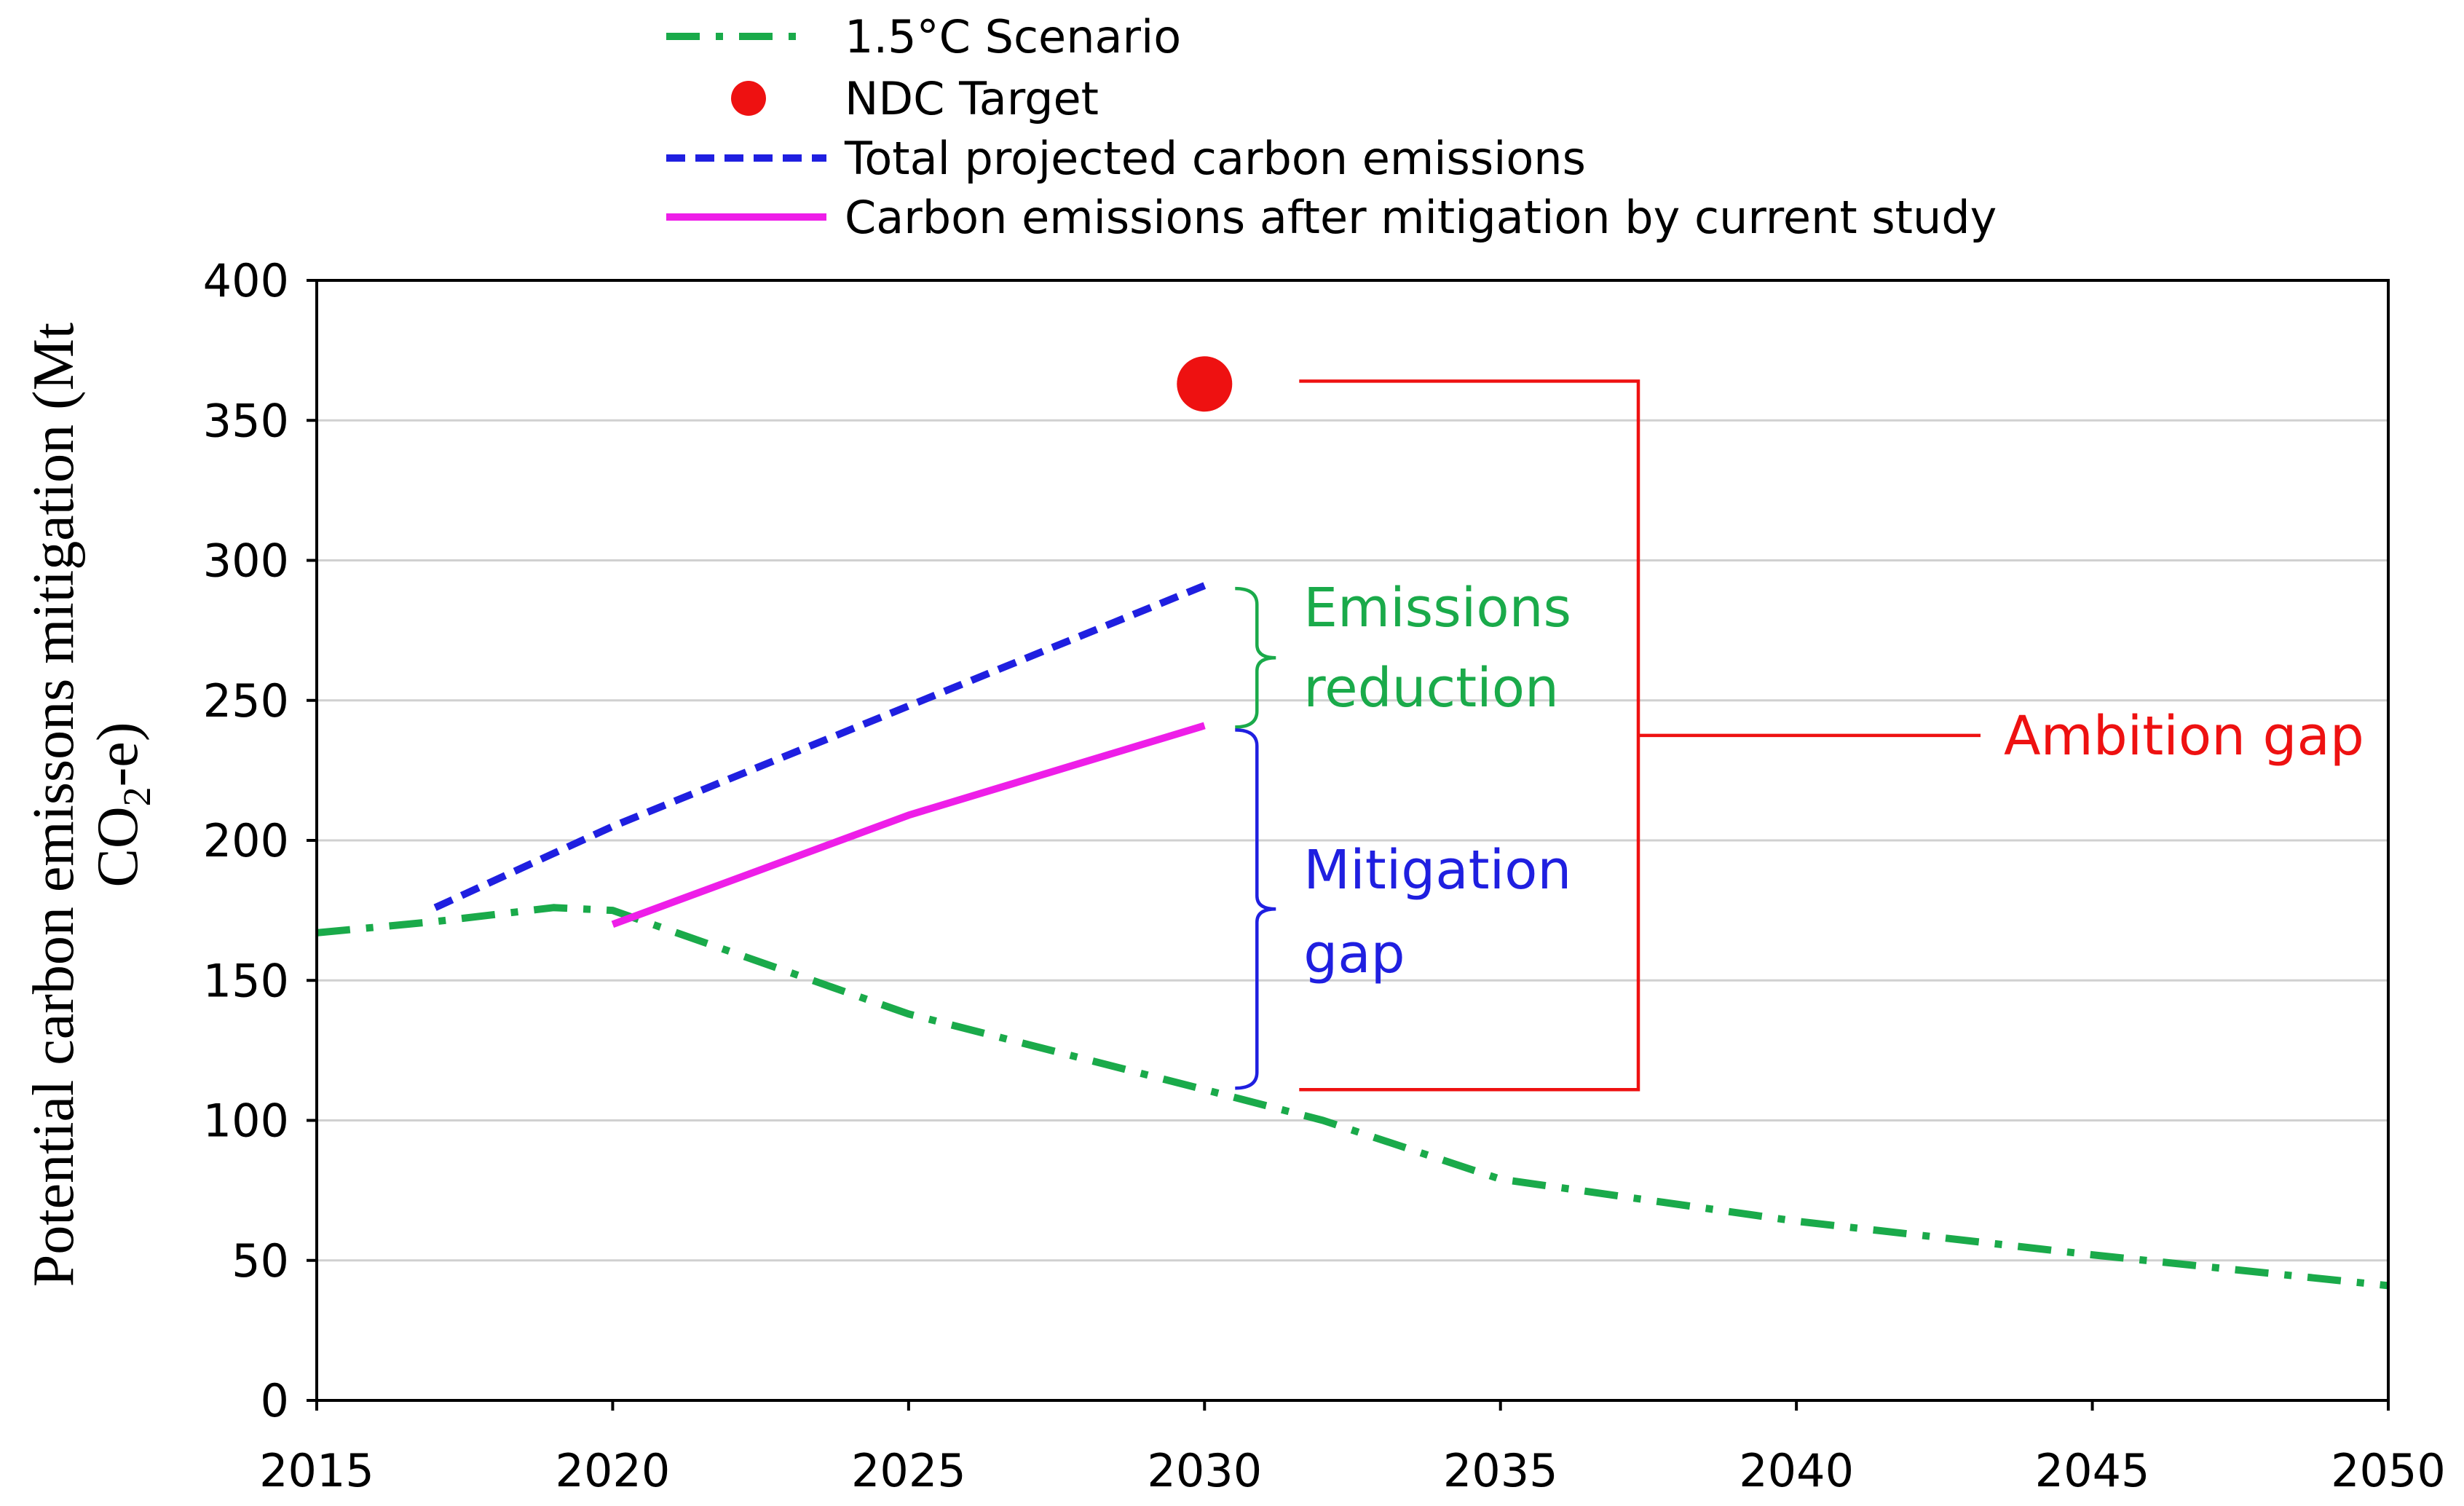 Image resolution: width=2464 pixels, height=1506 pixels. I want to click on label-mitigation-gap-line1: Mitigation, so click(1437, 870).